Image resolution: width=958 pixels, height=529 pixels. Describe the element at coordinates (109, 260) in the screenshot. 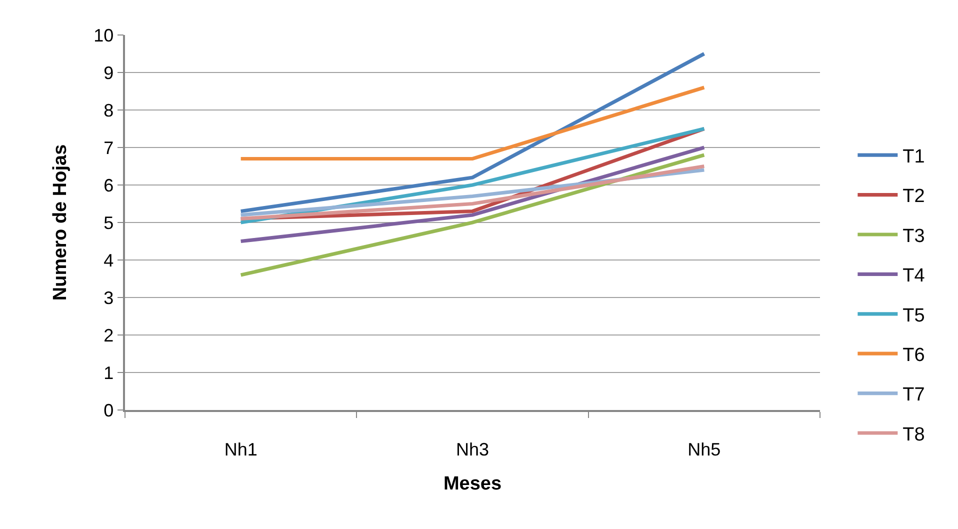

I see `y-tick-label: 4` at that location.